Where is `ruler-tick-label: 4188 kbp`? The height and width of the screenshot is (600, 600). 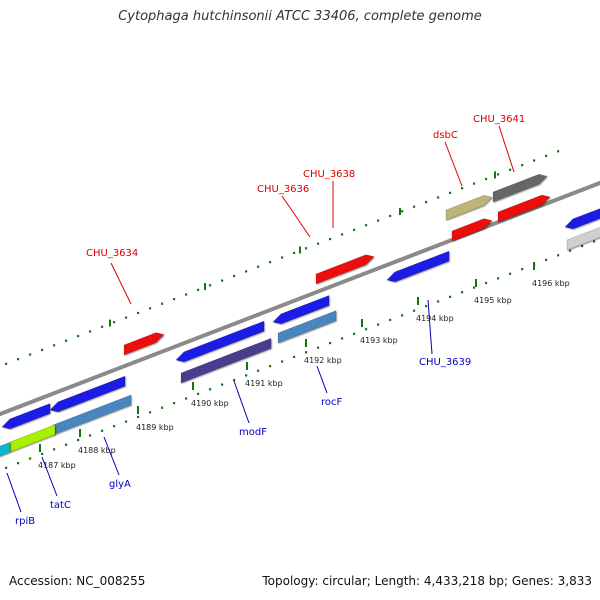
ruler-tick-label: 4188 kbp is located at coordinates (97, 450).